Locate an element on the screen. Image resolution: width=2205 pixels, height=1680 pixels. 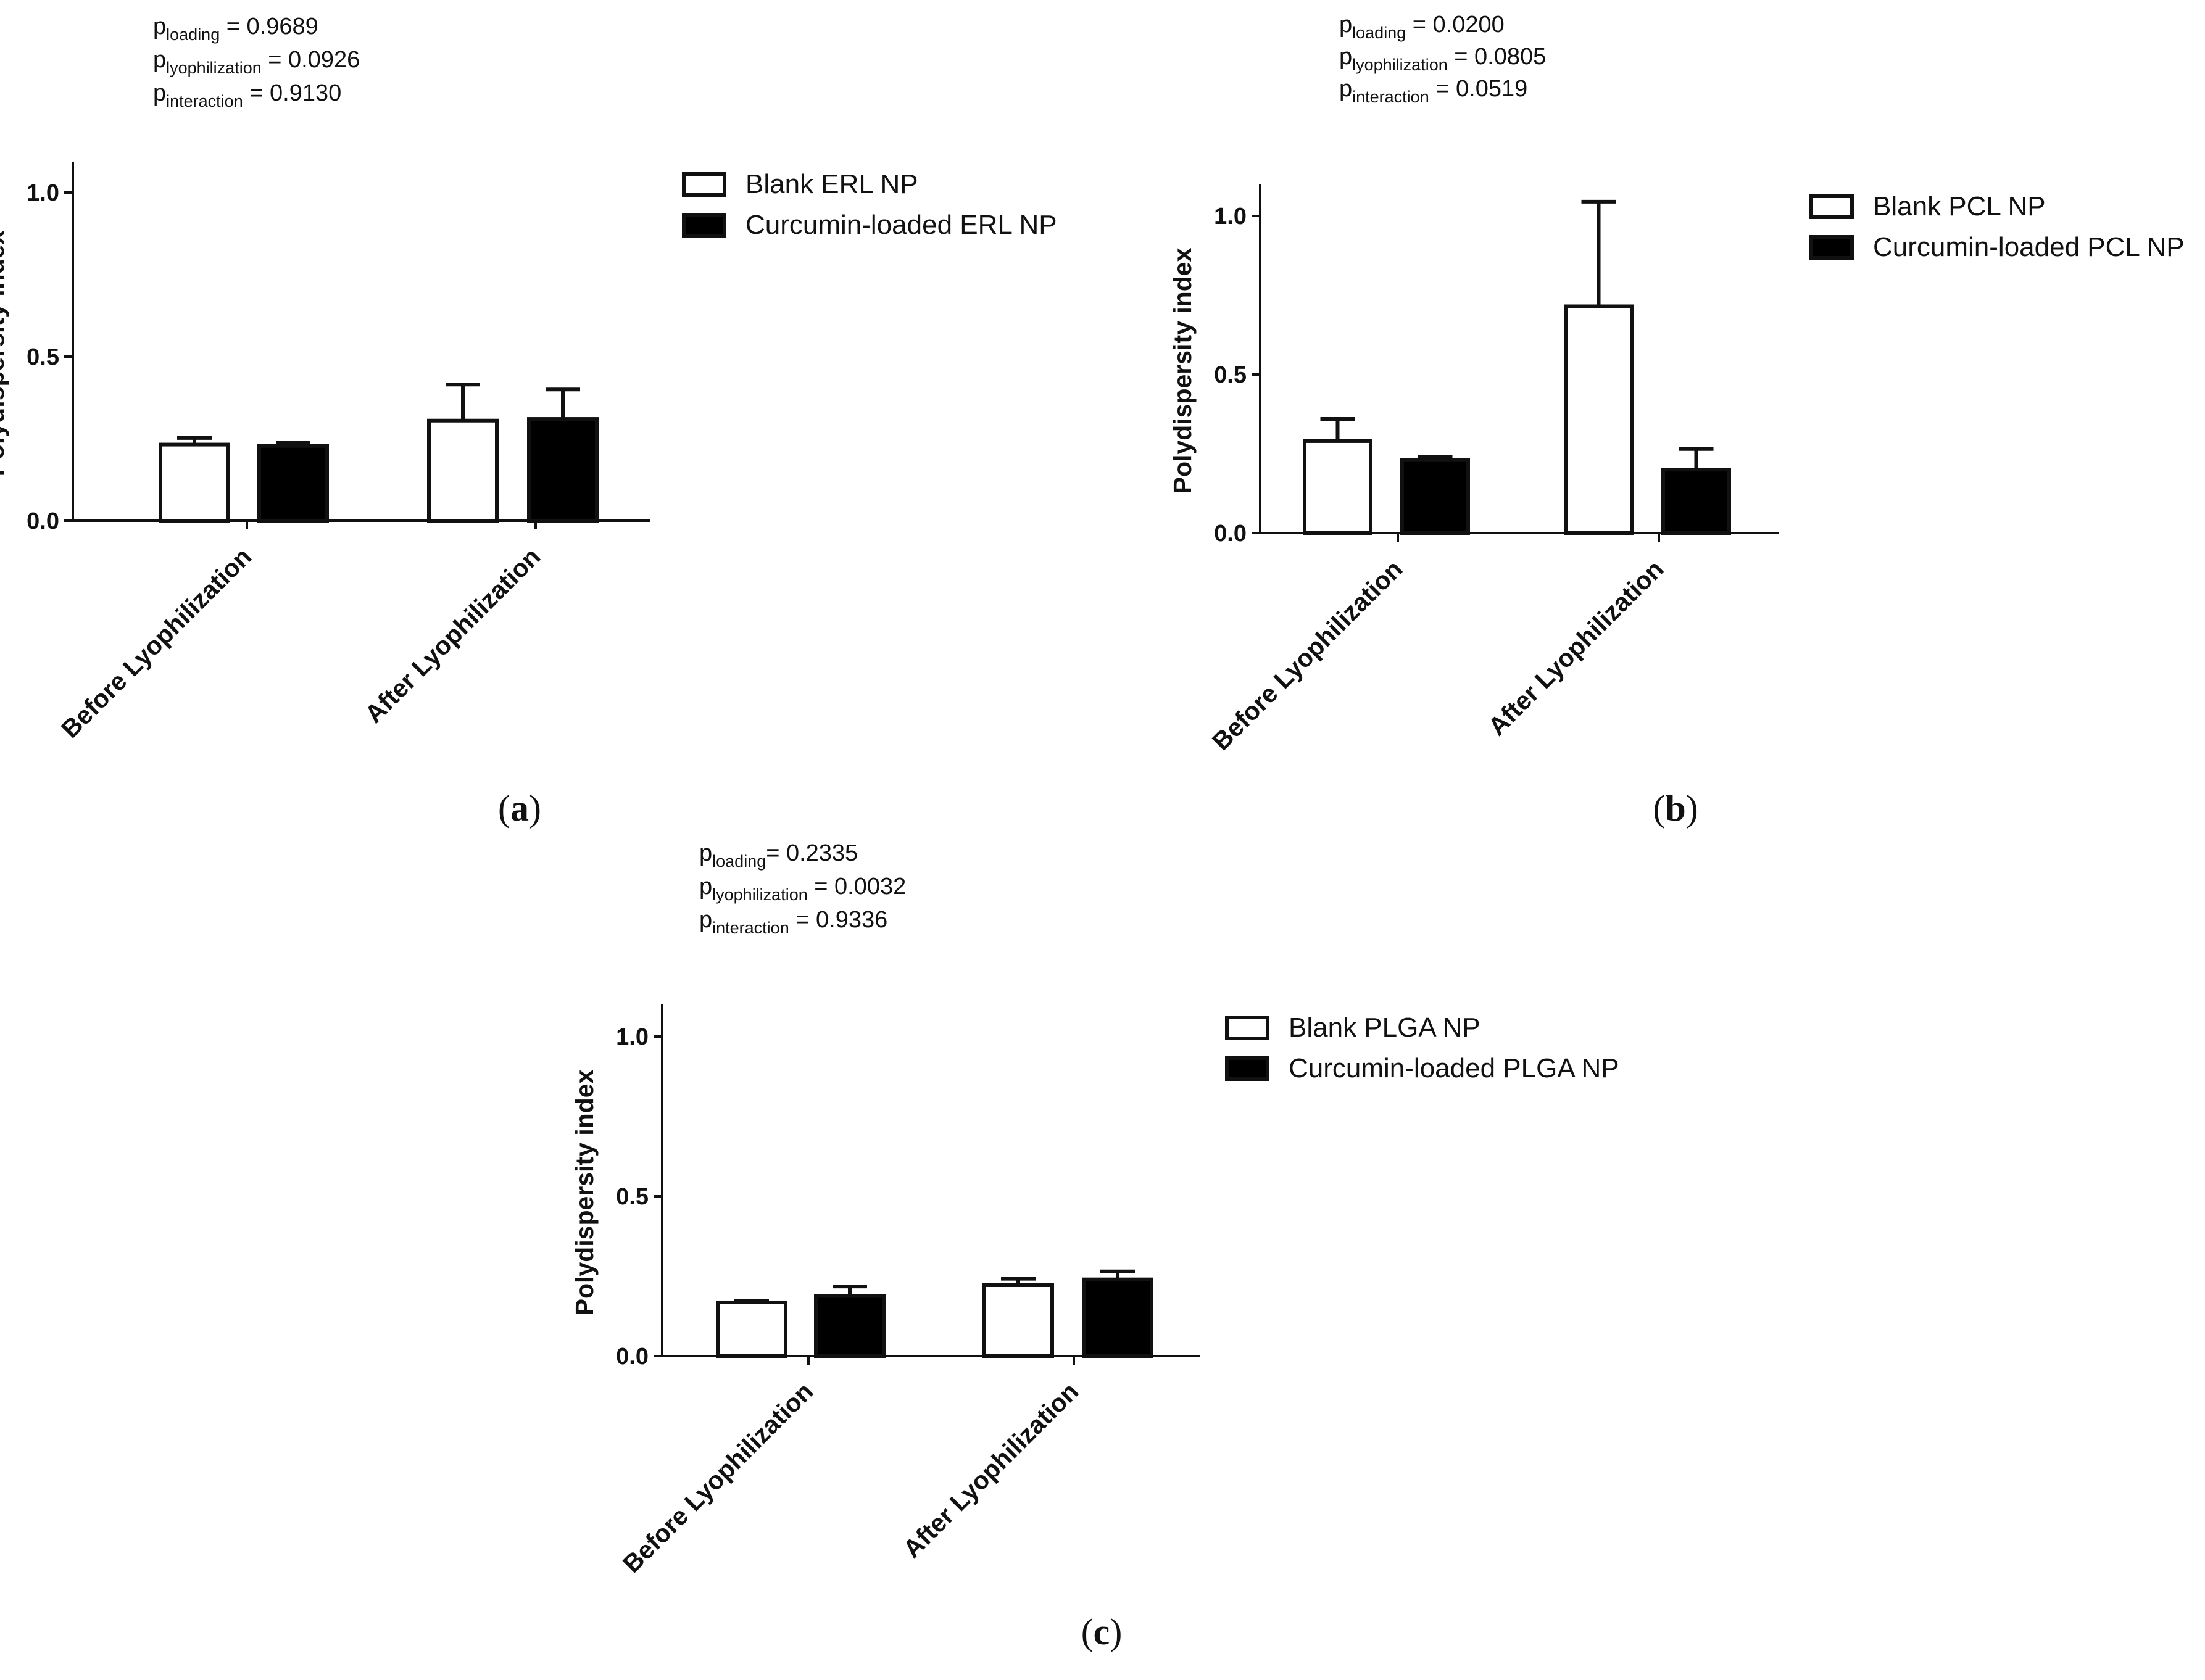
p-value-lyophilization: plyophilization = 0.0805 is located at coordinates (1442, 59).